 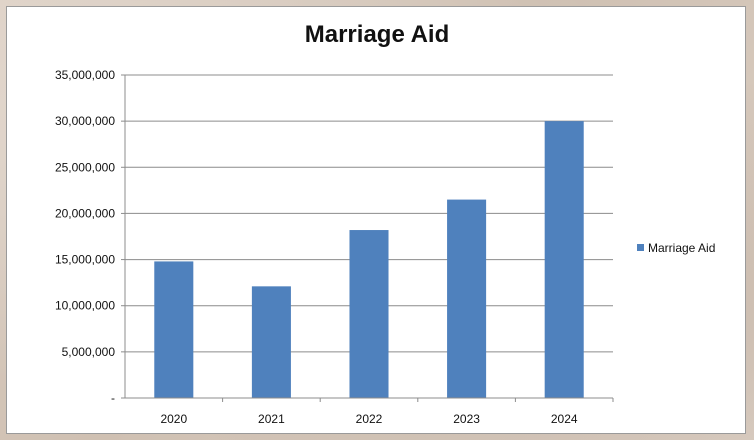 I want to click on legend-label: Marriage Aid, so click(x=681, y=248).